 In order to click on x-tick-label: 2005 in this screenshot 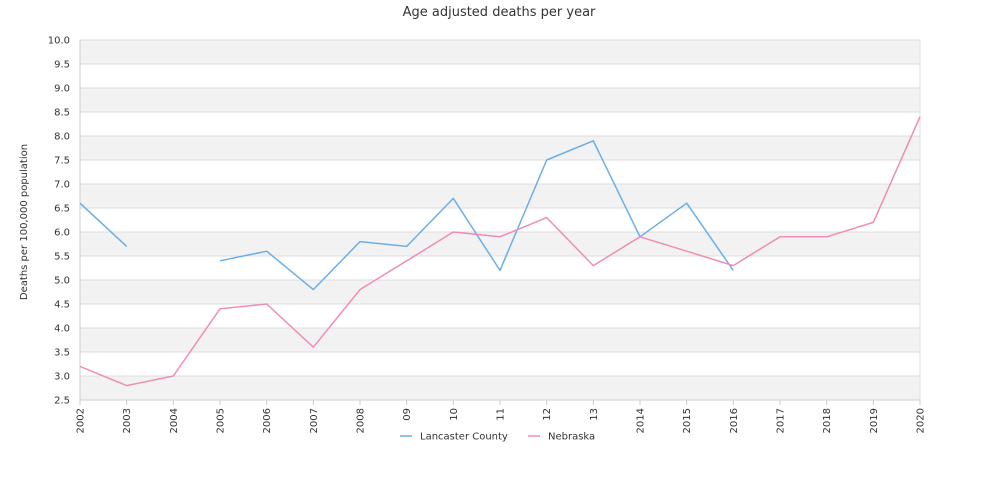, I will do `click(221, 420)`.